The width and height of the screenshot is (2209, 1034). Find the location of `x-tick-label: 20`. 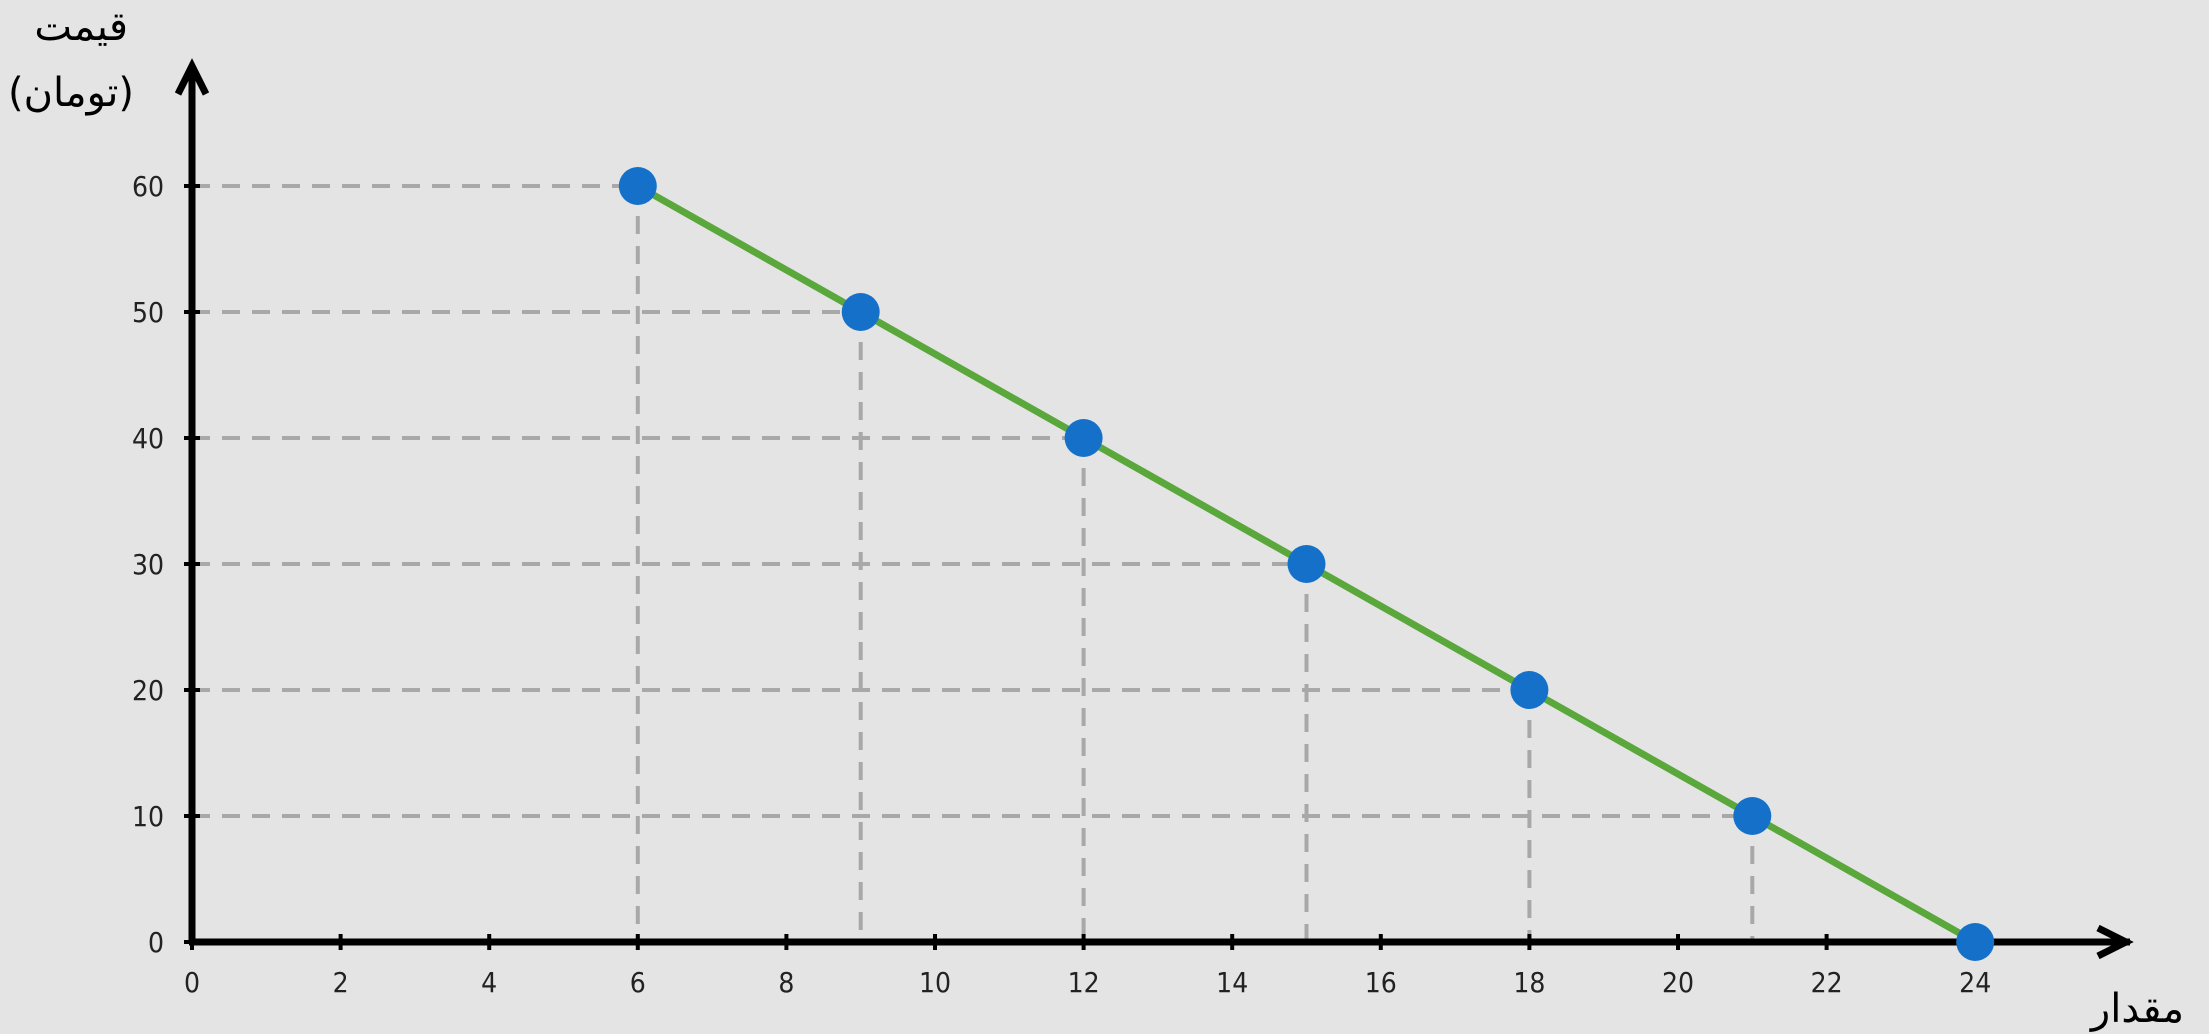

x-tick-label: 20 is located at coordinates (1678, 982).